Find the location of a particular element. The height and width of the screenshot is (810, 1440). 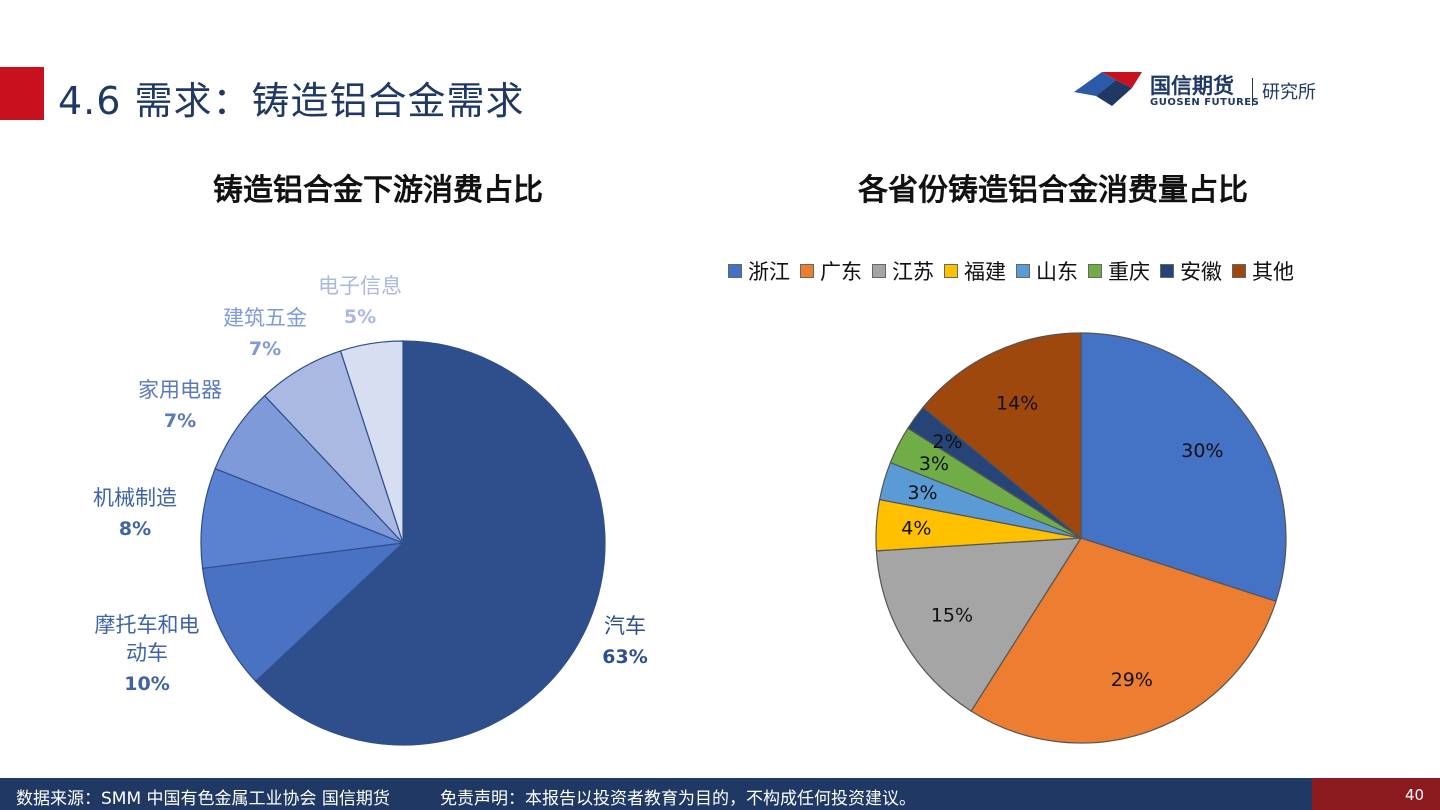

legend-item-3: 福建 is located at coordinates (975, 271).